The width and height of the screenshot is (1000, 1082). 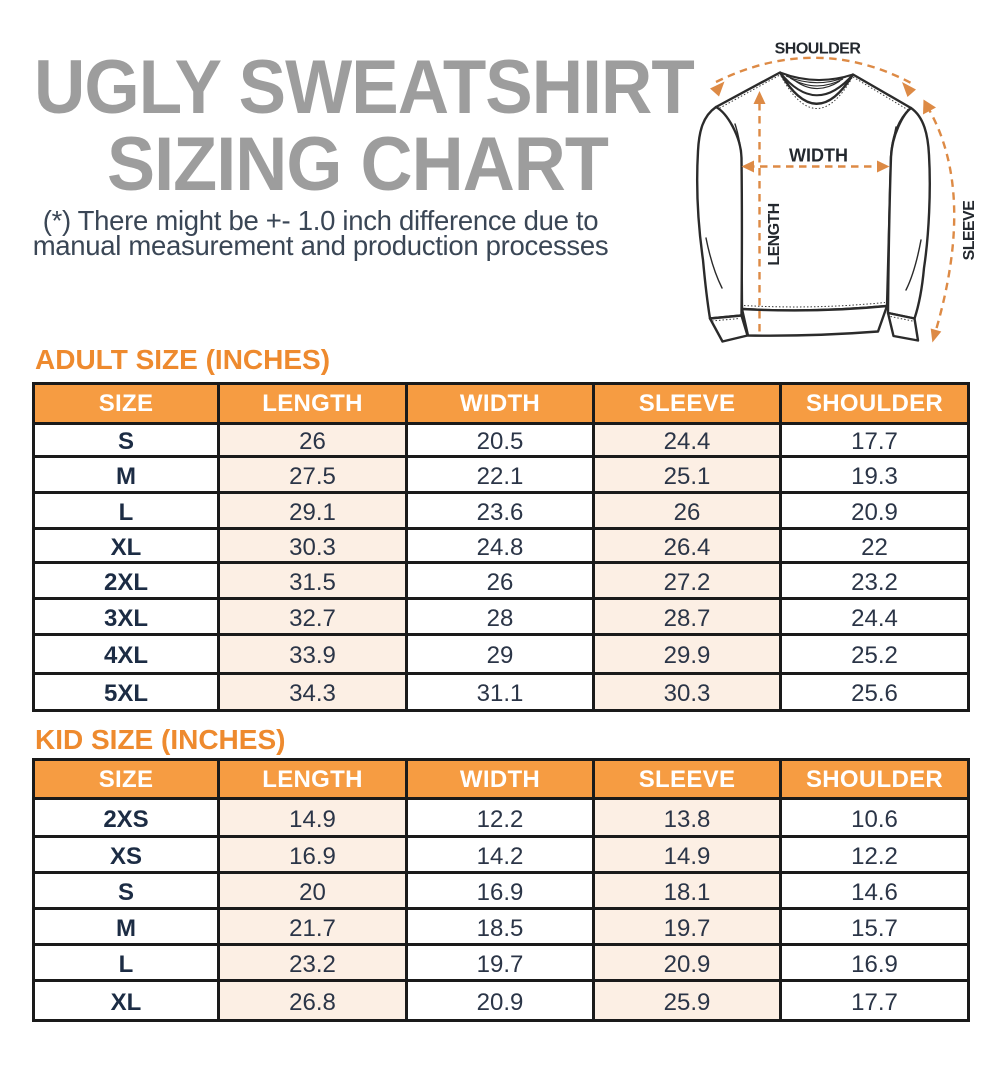 What do you see at coordinates (969, 230) in the screenshot?
I see `svg-text: SLEEVE` at bounding box center [969, 230].